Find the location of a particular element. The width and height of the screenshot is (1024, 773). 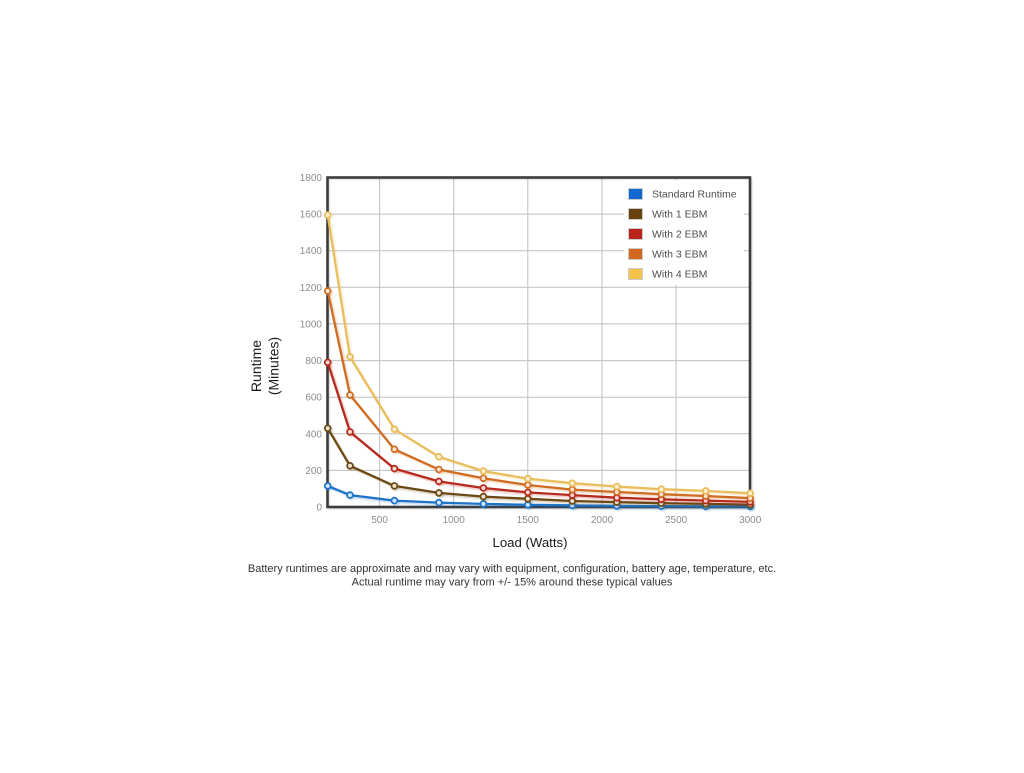

svg-text: With 2 EBM is located at coordinates (679, 235).